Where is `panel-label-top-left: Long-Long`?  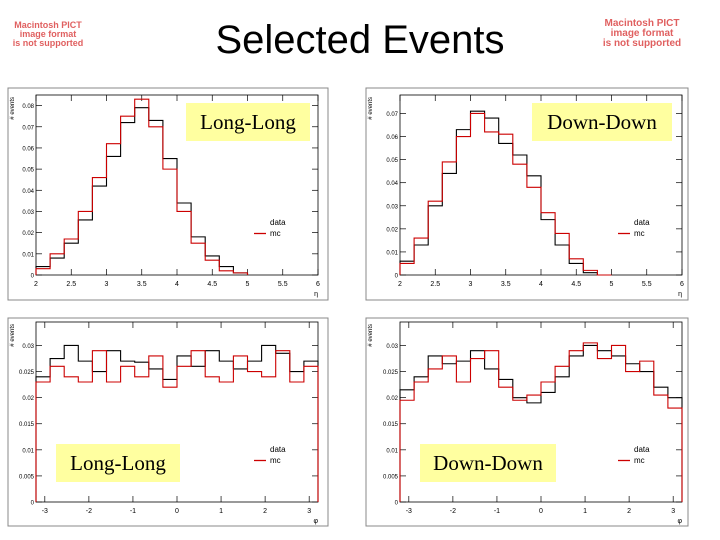 panel-label-top-left: Long-Long is located at coordinates (248, 122).